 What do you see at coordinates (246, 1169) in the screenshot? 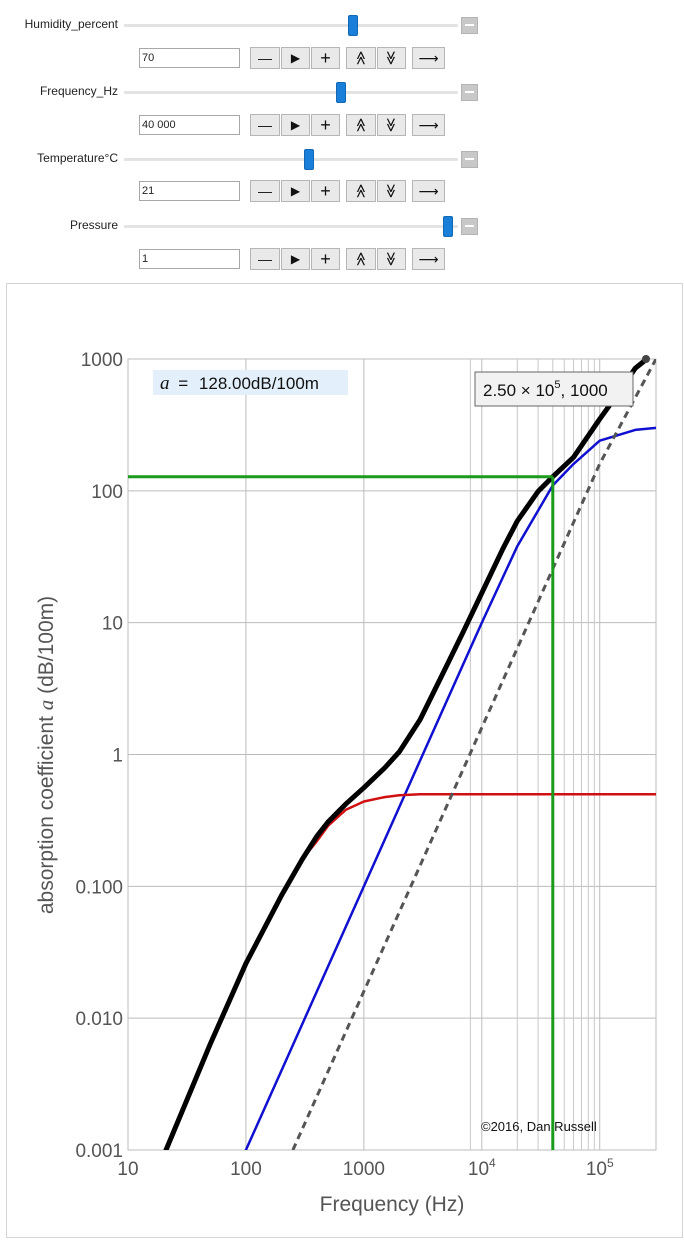
I see `x-tick-label: 100` at bounding box center [246, 1169].